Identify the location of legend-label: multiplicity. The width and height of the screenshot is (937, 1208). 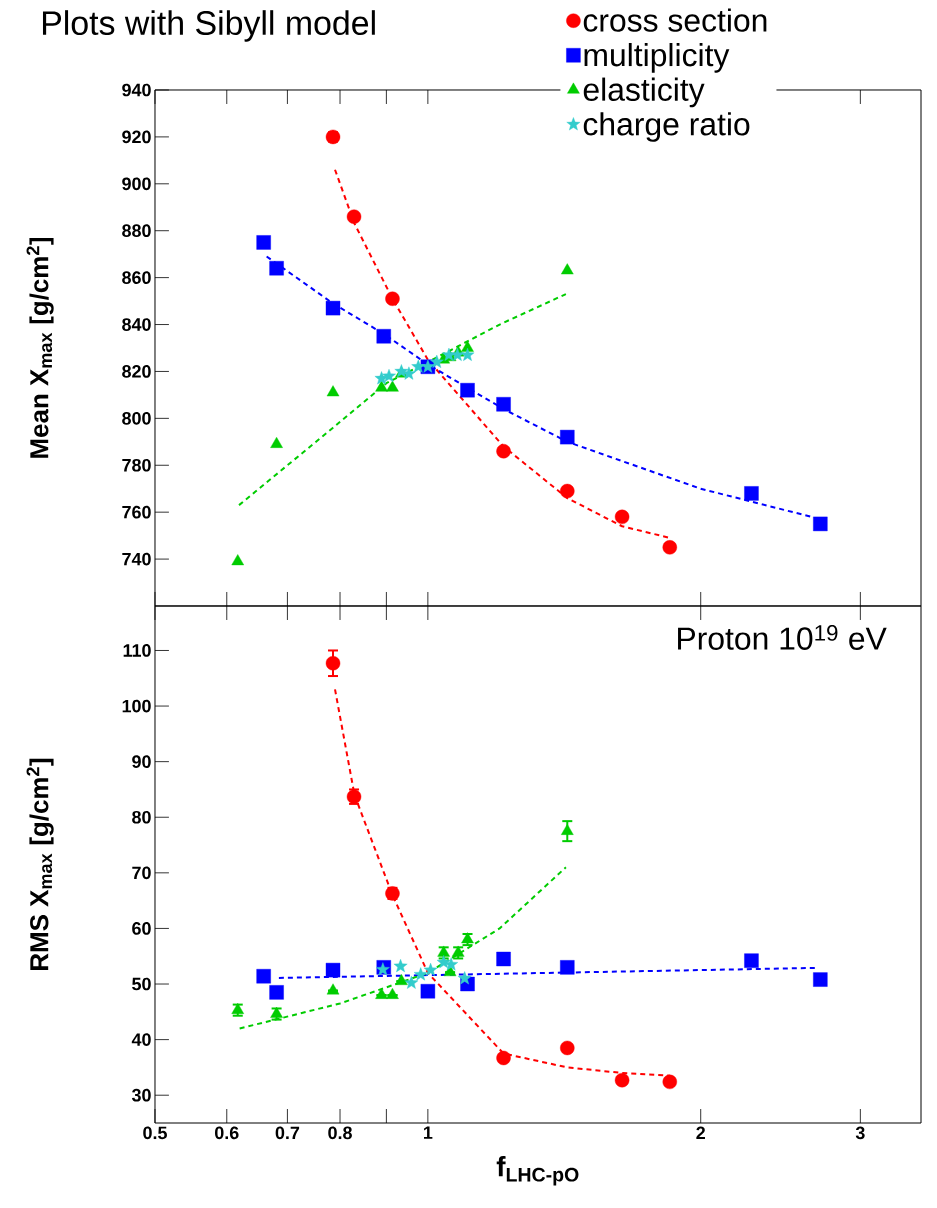
(657, 57).